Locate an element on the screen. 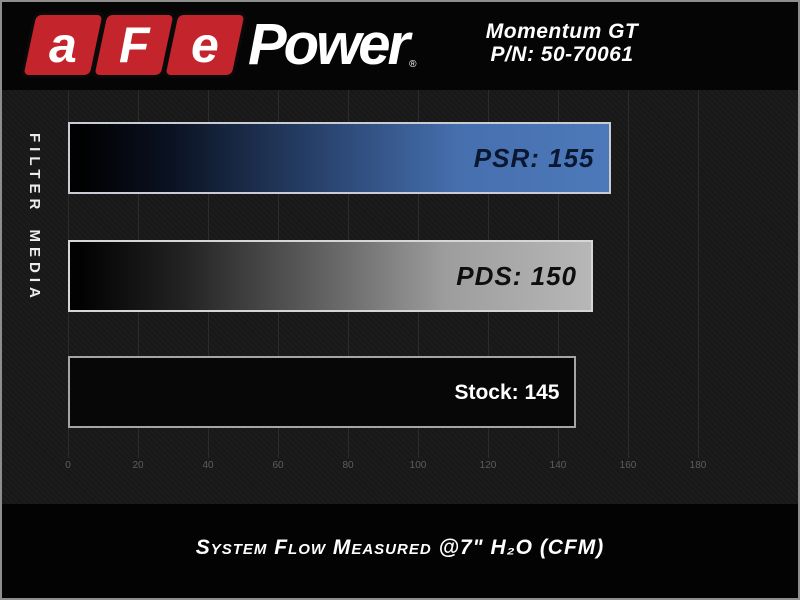 The image size is (800, 600). bar-value-label: PSR: 155 is located at coordinates (534, 158).